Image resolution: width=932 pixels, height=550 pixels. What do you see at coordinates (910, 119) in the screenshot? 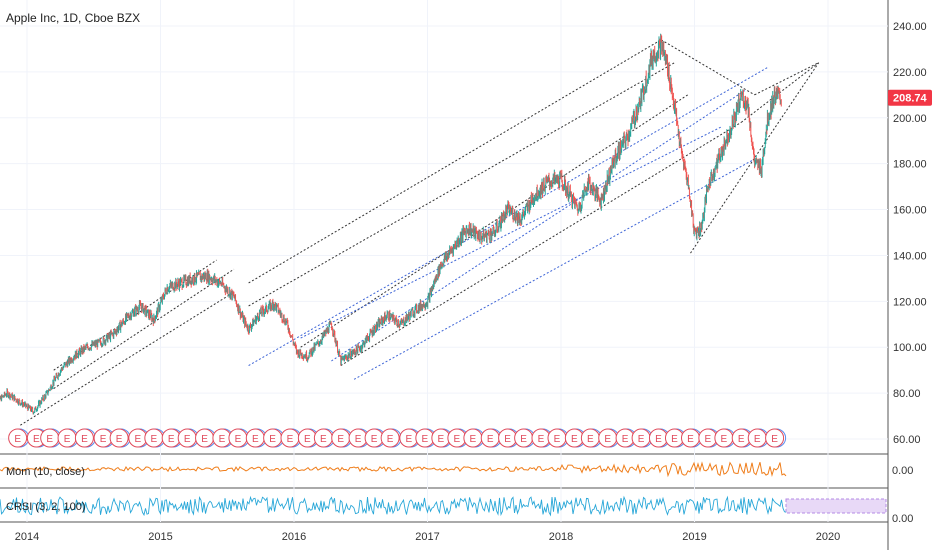
I see `y-tick-label: 200.00` at bounding box center [910, 119].